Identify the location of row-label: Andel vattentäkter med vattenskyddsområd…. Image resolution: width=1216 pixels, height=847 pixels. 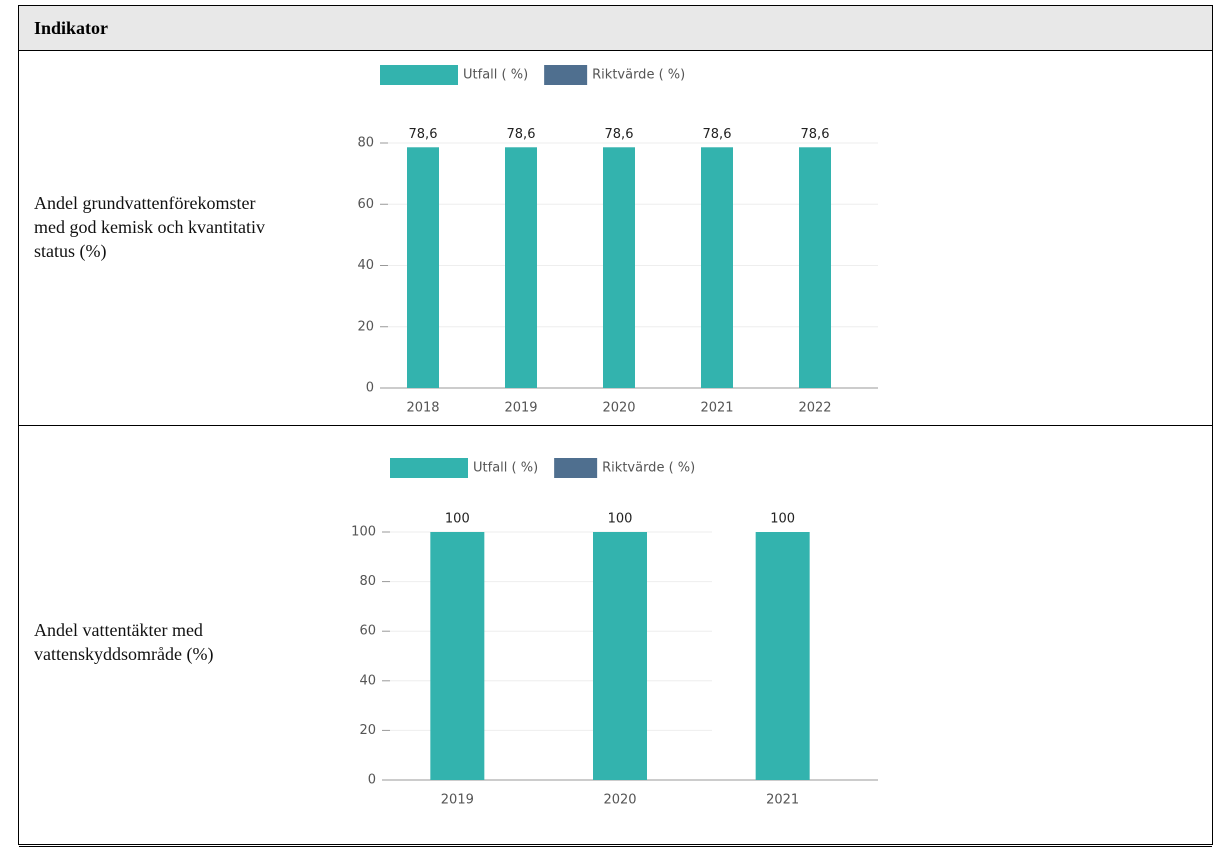
(124, 642).